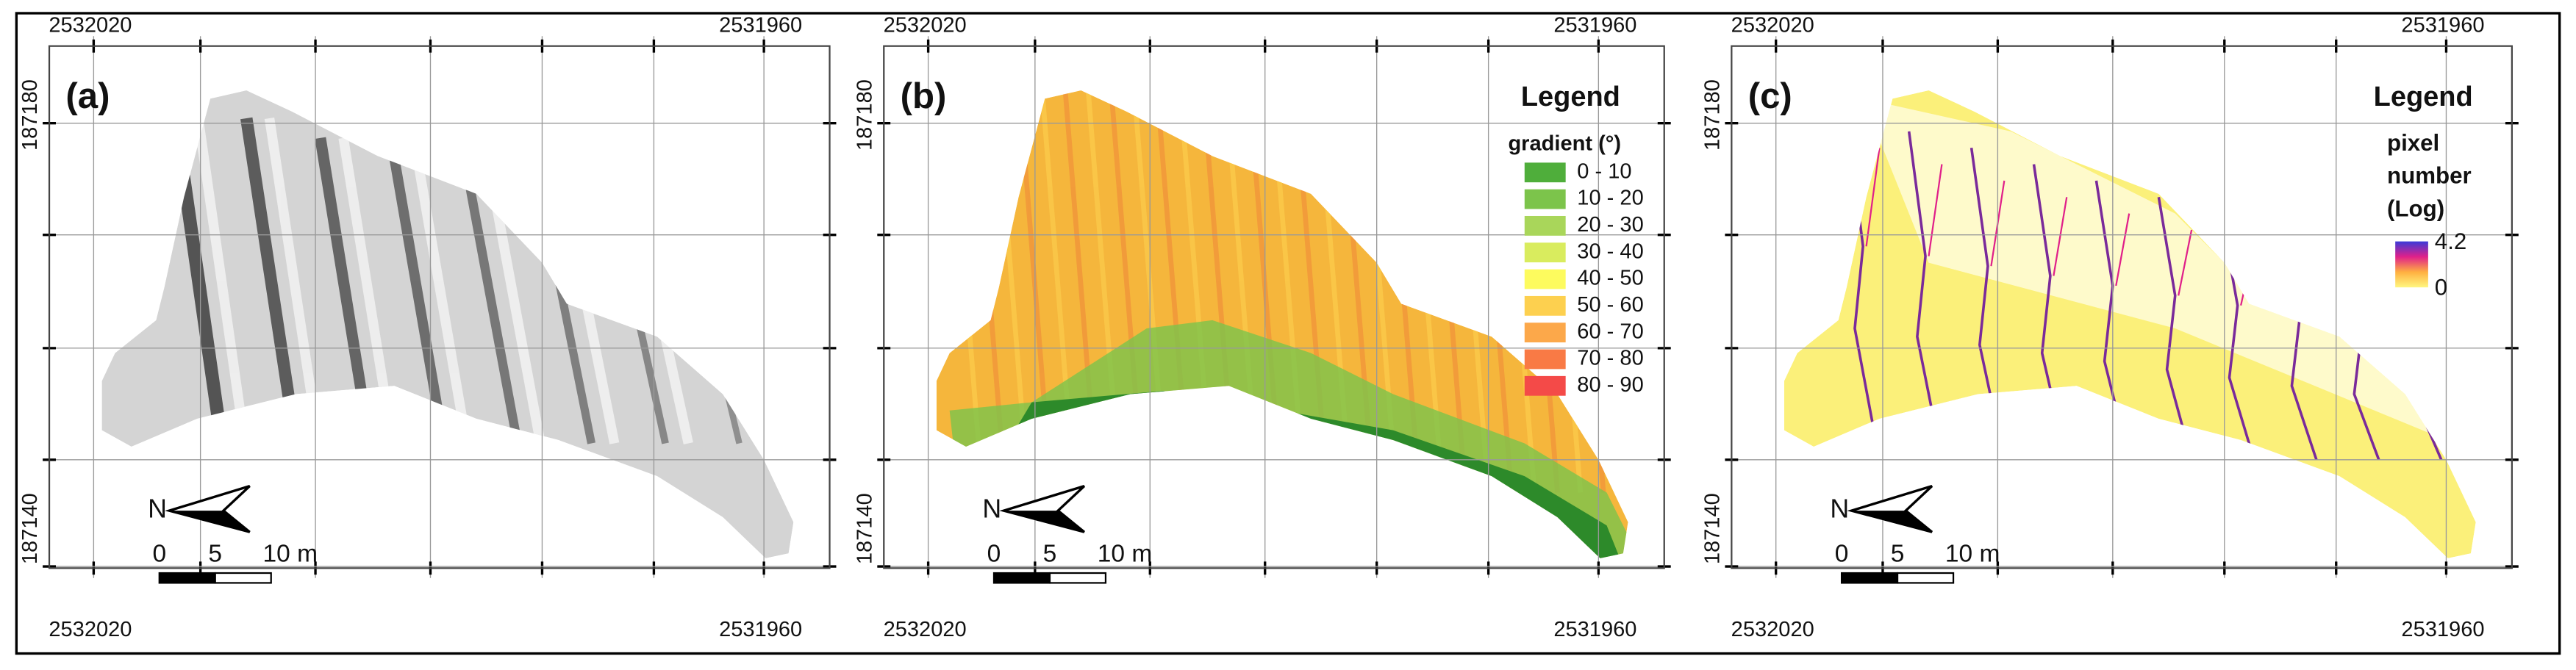 The width and height of the screenshot is (2576, 670). What do you see at coordinates (1610, 251) in the screenshot?
I see `legend-label: 30 - 40` at bounding box center [1610, 251].